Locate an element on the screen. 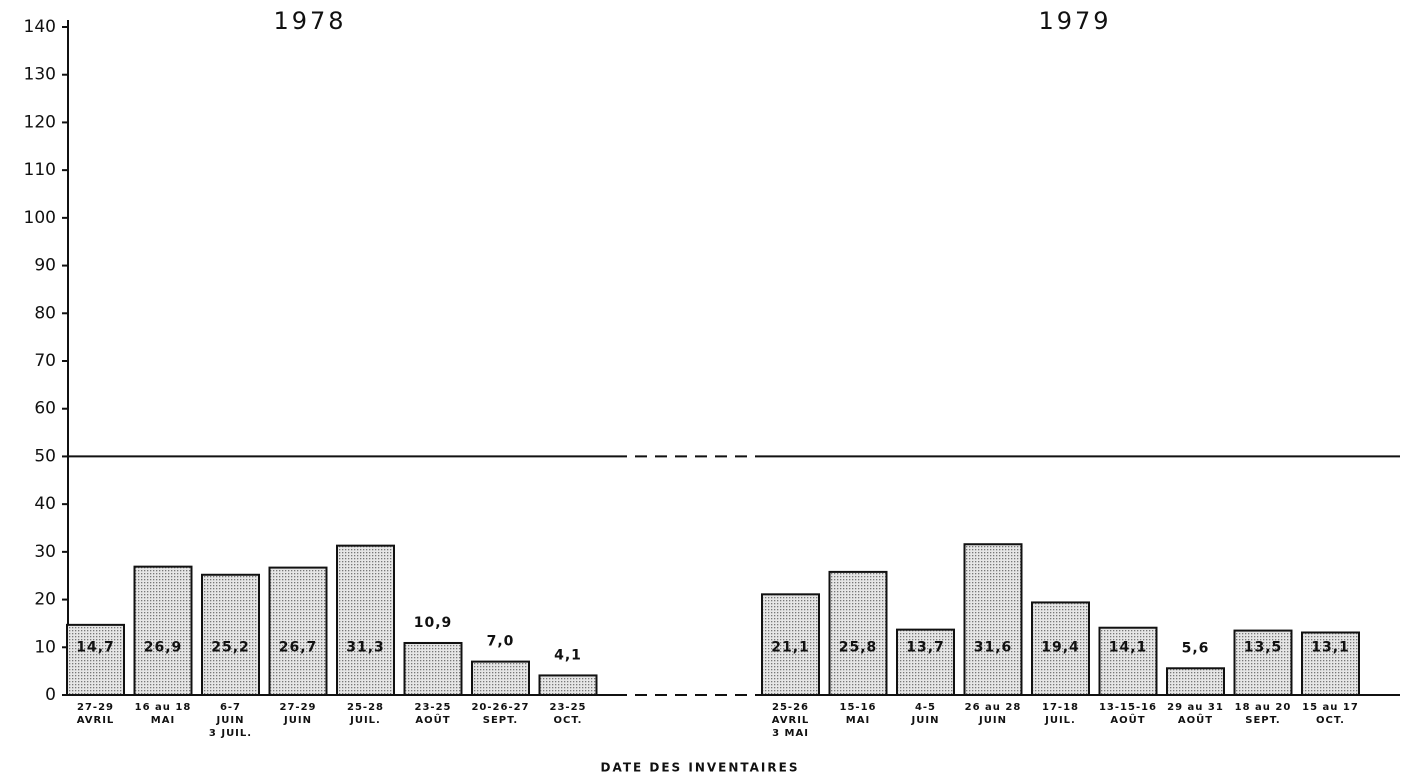  y-tick-label: 60 is located at coordinates (45, 409).